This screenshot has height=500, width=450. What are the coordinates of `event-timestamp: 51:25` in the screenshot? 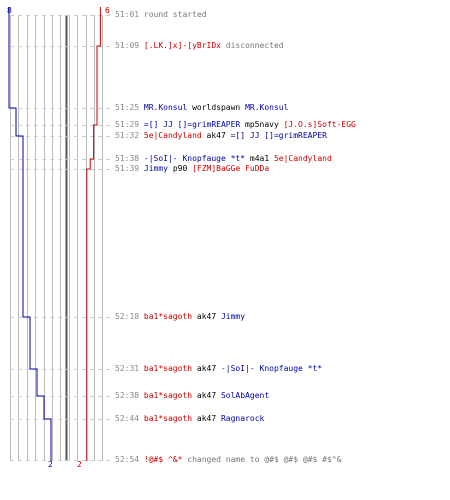 It's located at (129, 107).